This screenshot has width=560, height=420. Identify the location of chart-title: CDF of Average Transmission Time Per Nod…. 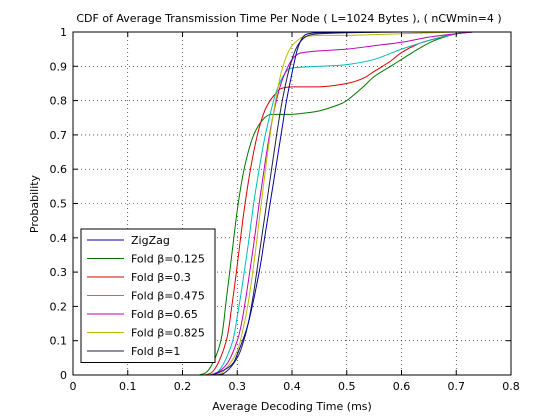
(288, 18).